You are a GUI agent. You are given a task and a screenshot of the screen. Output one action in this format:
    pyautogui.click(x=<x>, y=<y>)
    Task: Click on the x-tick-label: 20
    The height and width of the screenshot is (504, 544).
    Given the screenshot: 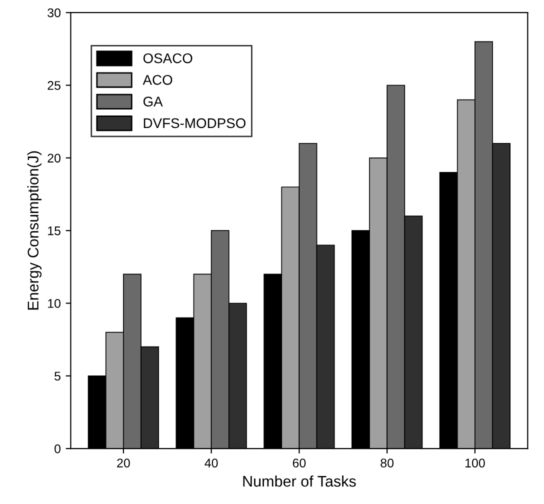 What is the action you would take?
    pyautogui.click(x=123, y=463)
    